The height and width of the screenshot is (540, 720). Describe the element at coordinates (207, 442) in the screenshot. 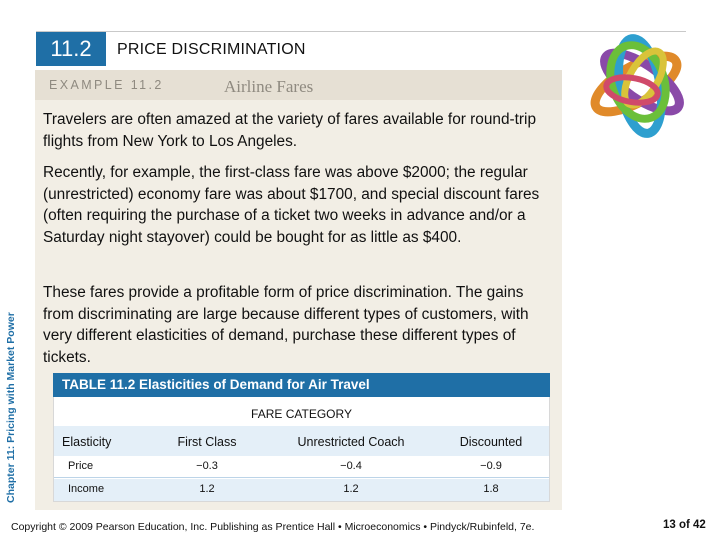

I see `header-first-class: First Class` at that location.